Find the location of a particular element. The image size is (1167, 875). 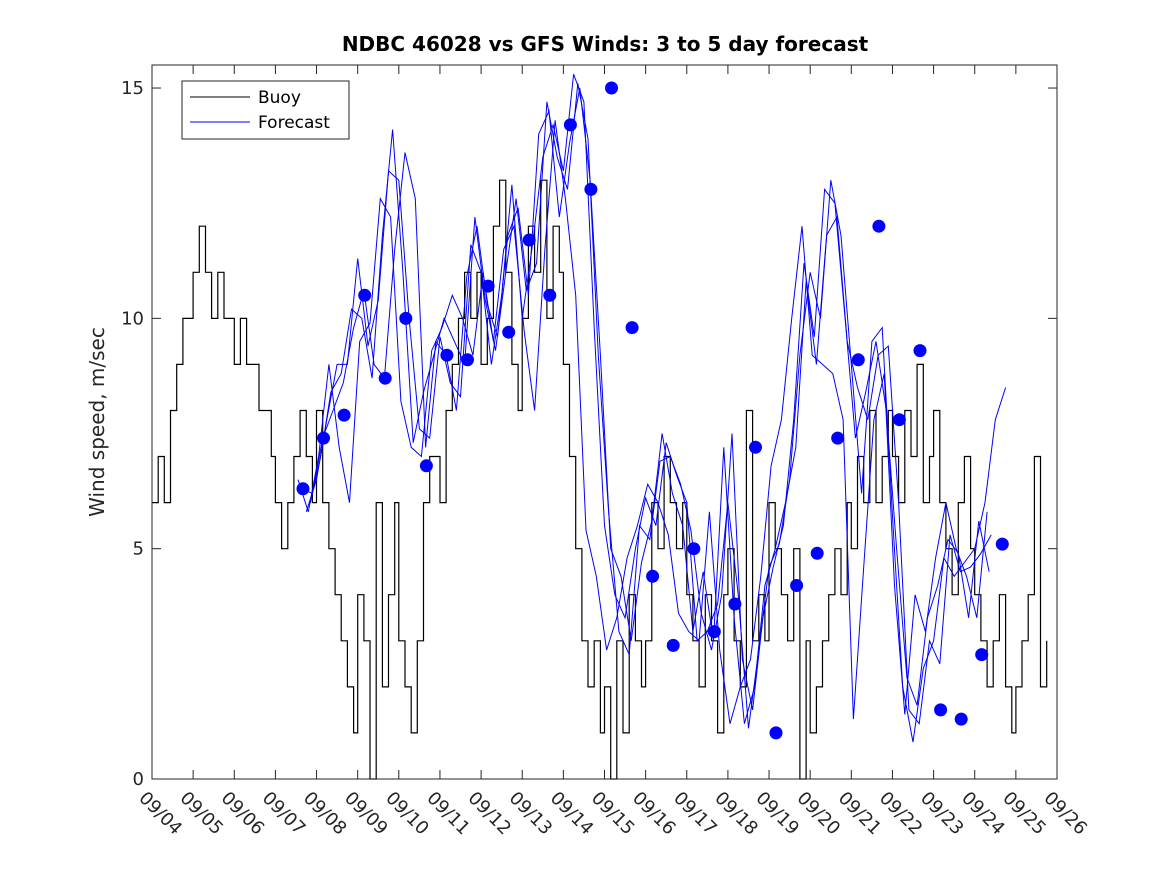

x-tick-label-22: 09/26 is located at coordinates (1065, 814).